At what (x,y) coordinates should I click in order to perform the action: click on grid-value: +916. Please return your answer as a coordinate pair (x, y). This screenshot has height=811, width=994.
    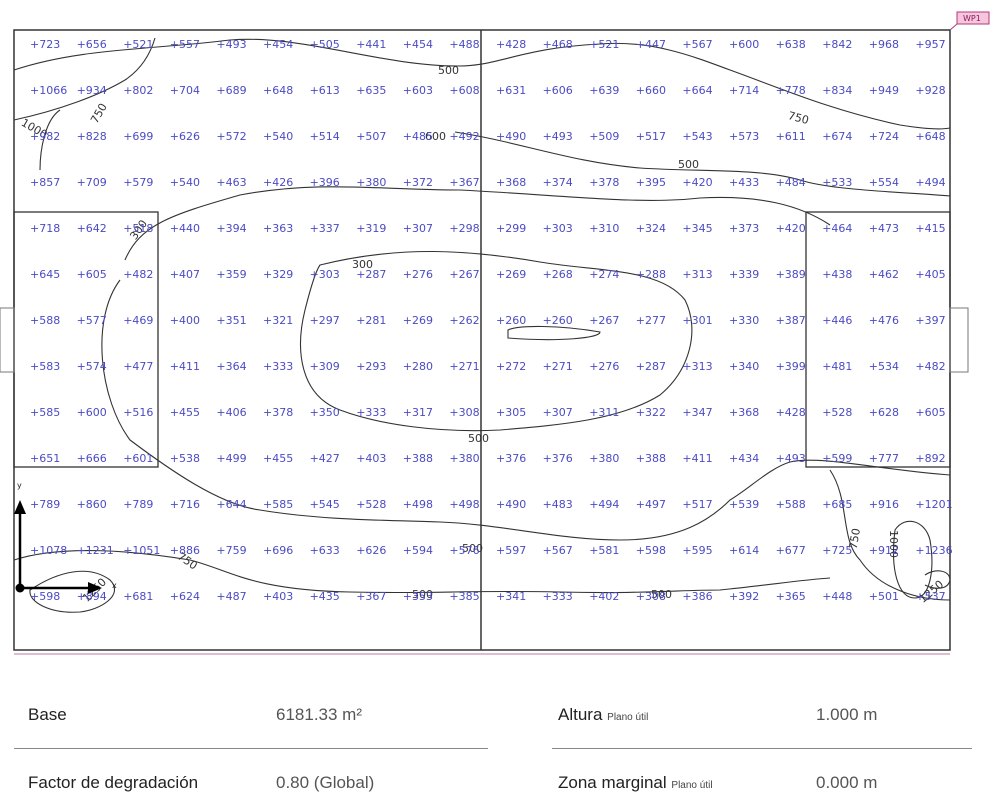
    Looking at the image, I should click on (884, 504).